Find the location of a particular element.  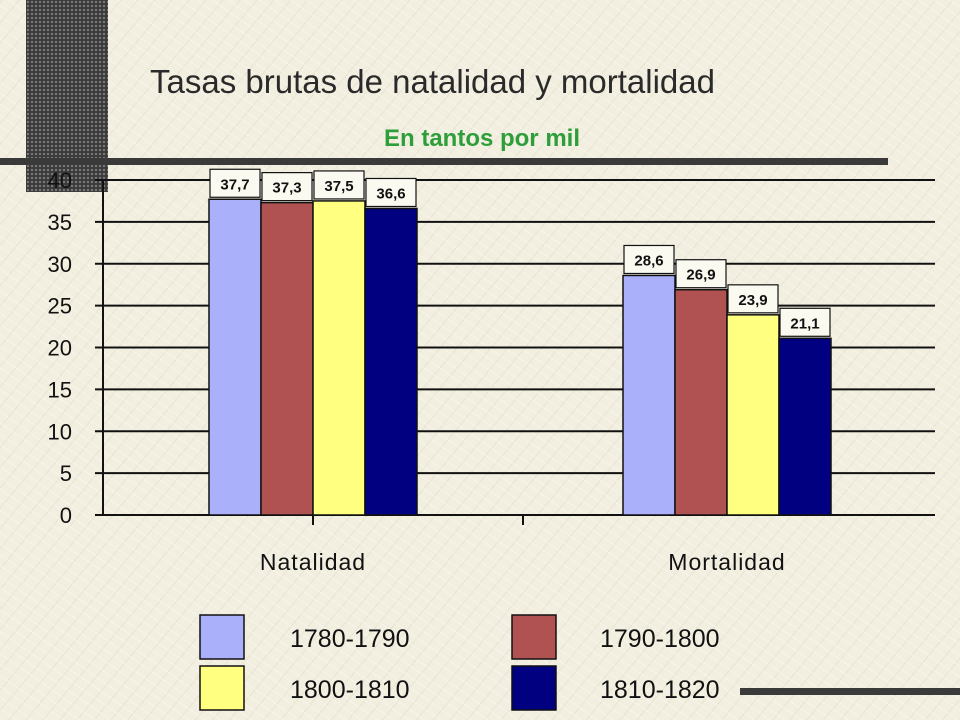

legend-label: 1800-1810 is located at coordinates (350, 690).